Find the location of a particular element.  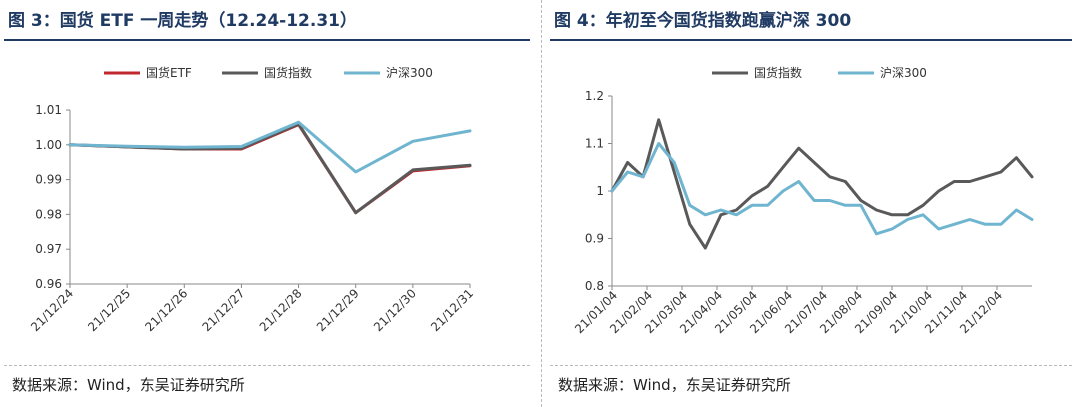

x-tick-label: 21/12/31 is located at coordinates (452, 310).